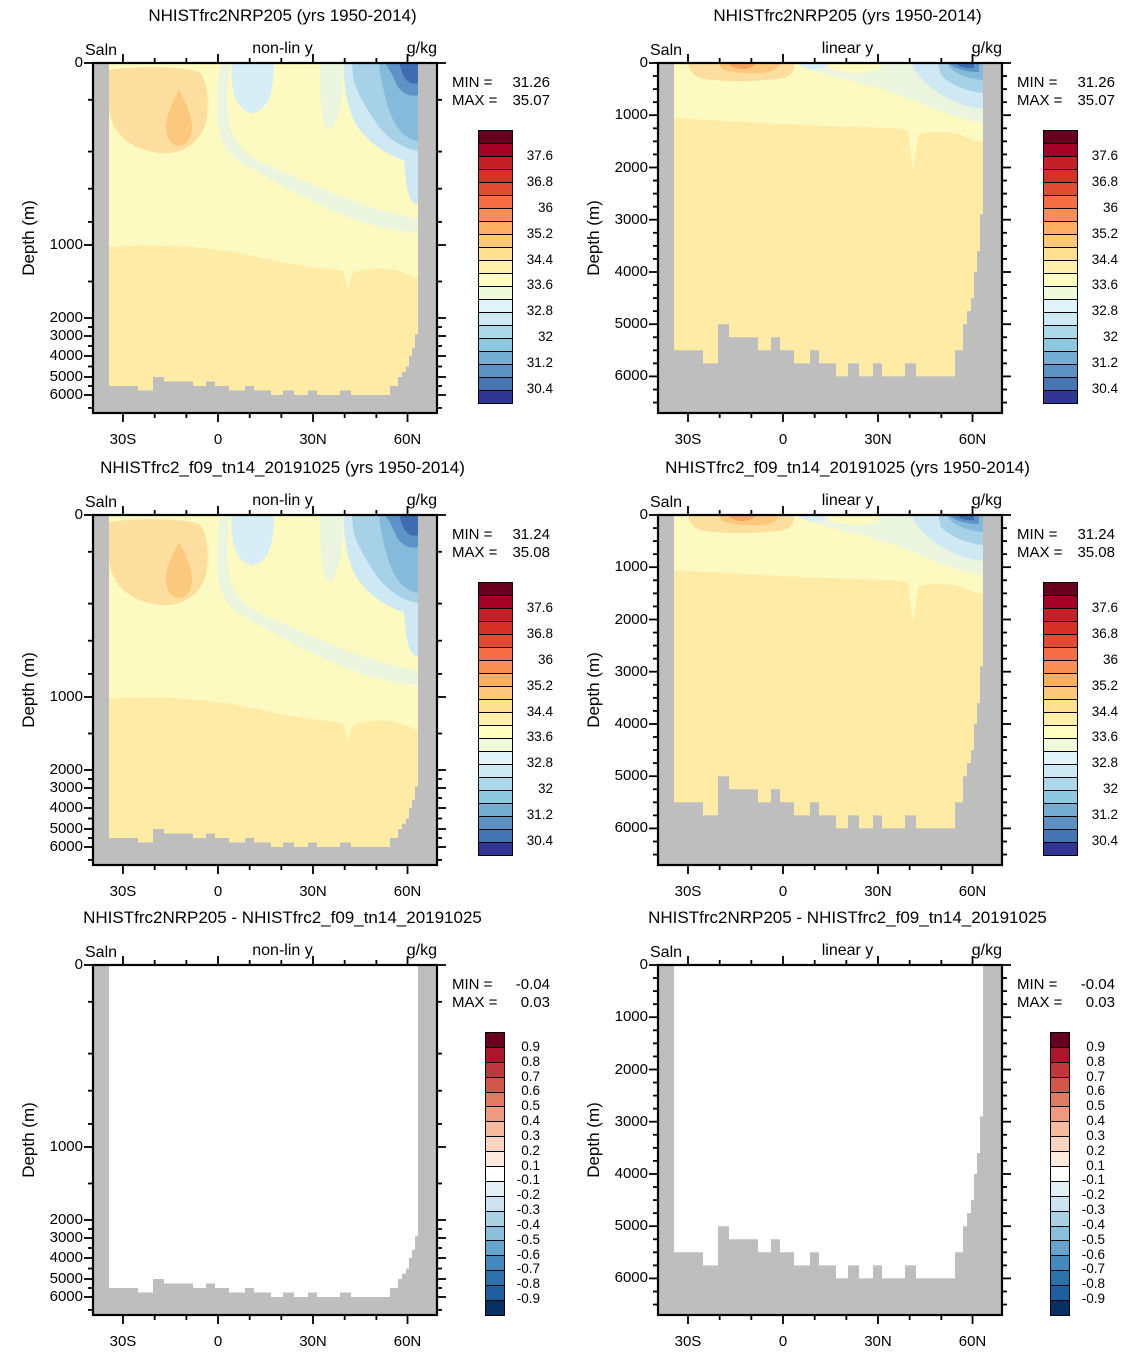  I want to click on variable-label: Saln, so click(666, 502).